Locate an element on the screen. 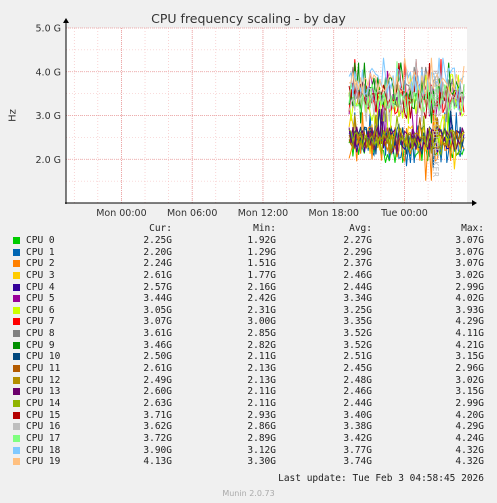 This screenshot has width=497, height=503. x-axis-arrow is located at coordinates (474, 203).